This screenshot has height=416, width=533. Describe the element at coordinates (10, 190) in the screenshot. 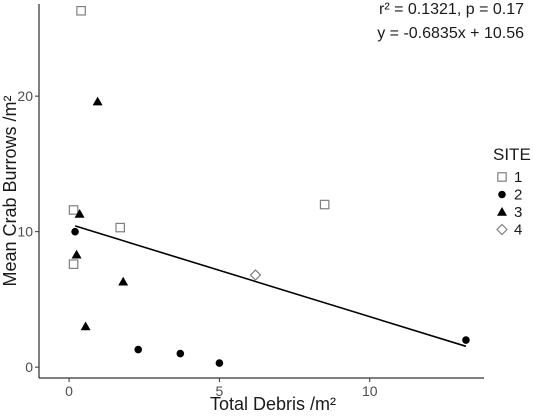

I see `y-axis-title: Mean Crab Burrows /m²` at that location.